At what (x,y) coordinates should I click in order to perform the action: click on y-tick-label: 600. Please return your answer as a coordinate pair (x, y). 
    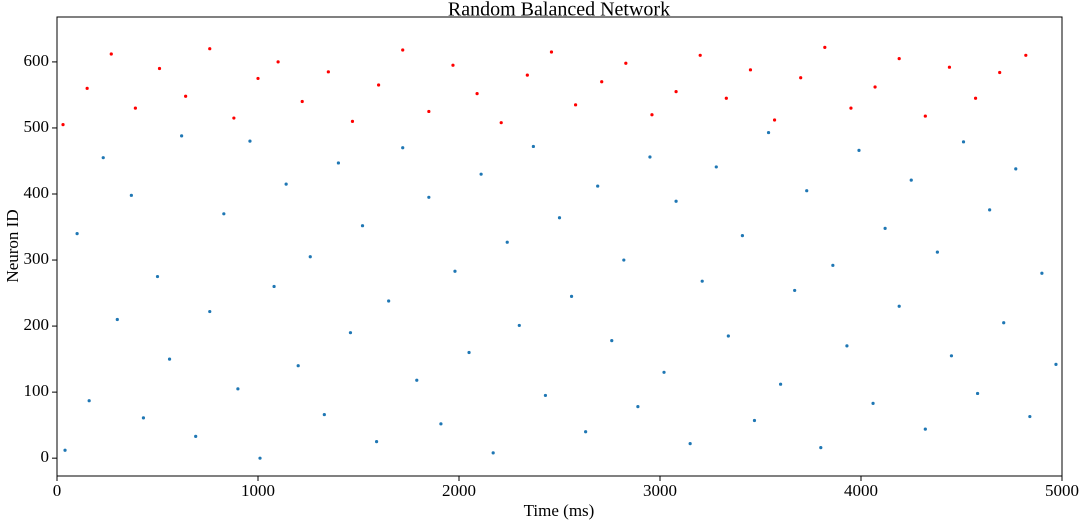
    Looking at the image, I should click on (37, 60).